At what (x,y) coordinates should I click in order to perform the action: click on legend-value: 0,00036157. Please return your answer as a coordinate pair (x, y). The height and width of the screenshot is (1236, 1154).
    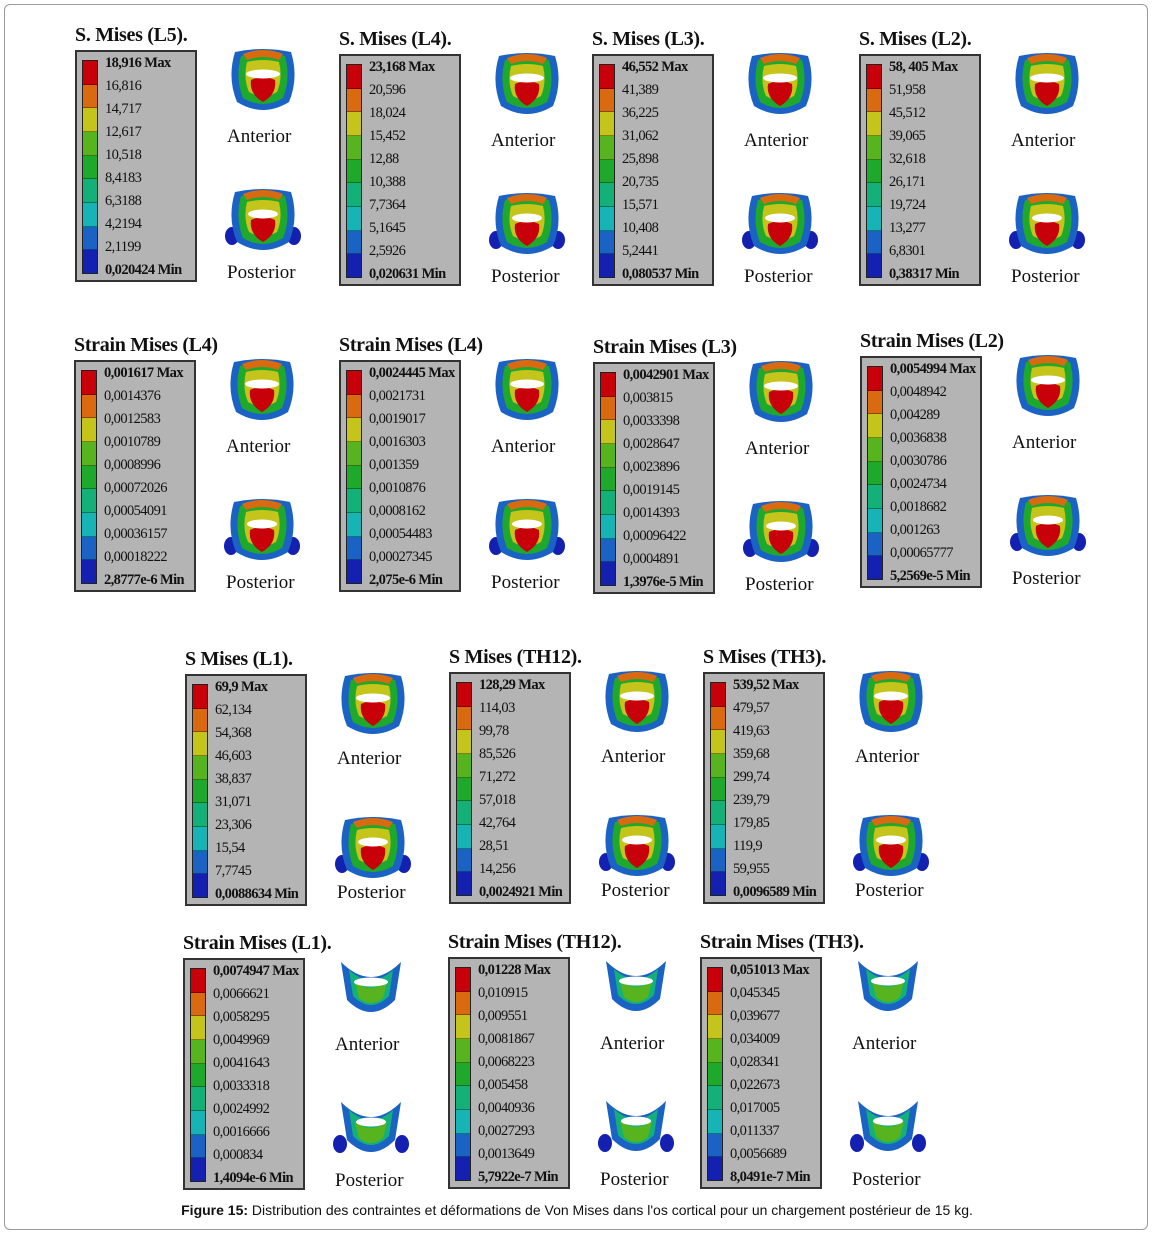
    Looking at the image, I should click on (135, 534).